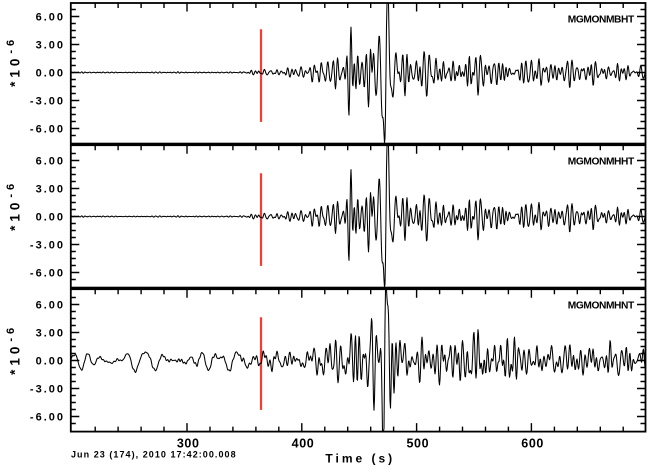 This screenshot has height=468, width=648. Describe the element at coordinates (532, 443) in the screenshot. I see `svg-text: 600` at that location.